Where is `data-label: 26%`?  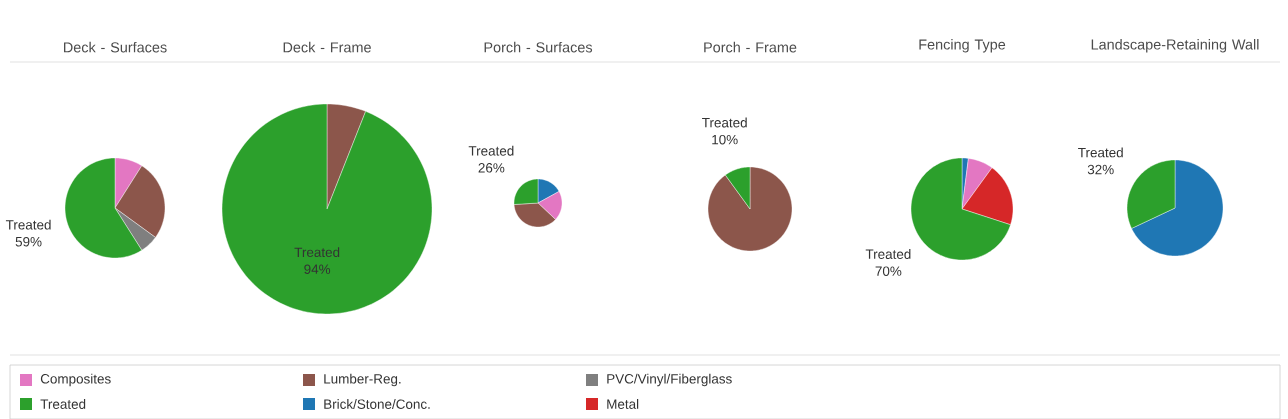 data-label: 26% is located at coordinates (491, 168).